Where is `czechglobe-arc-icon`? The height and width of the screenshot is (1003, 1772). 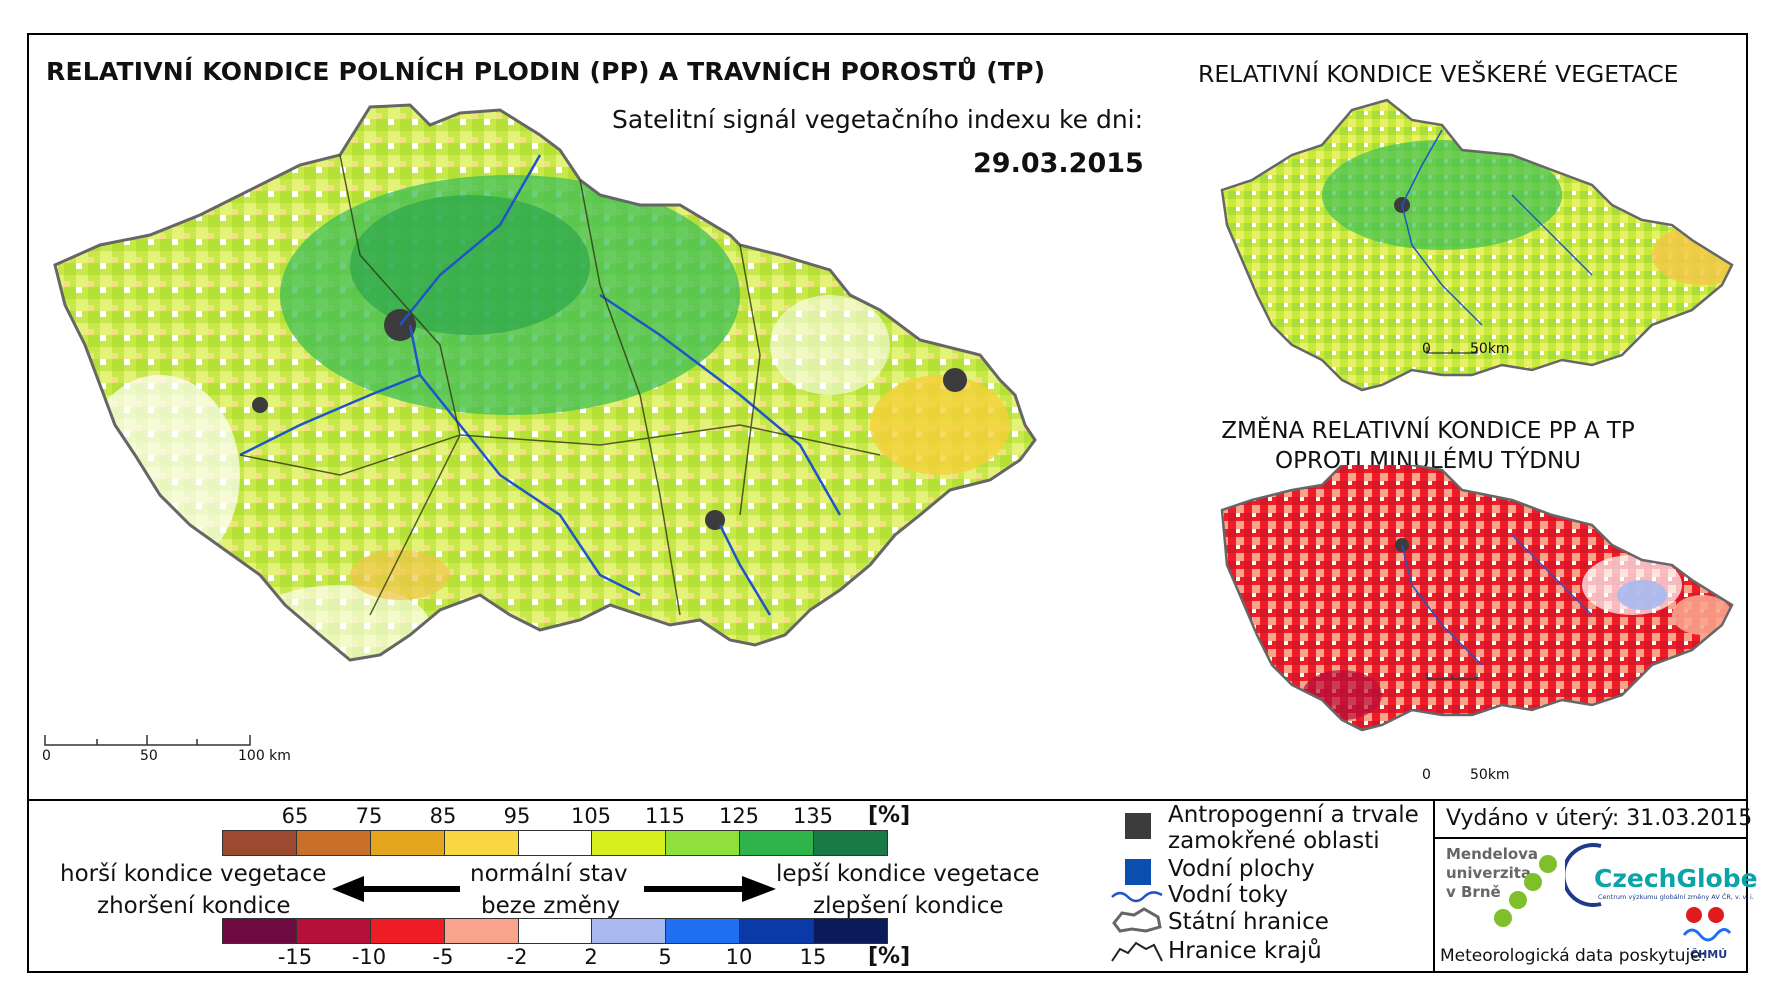
czechglobe-arc-icon is located at coordinates (1583, 875).